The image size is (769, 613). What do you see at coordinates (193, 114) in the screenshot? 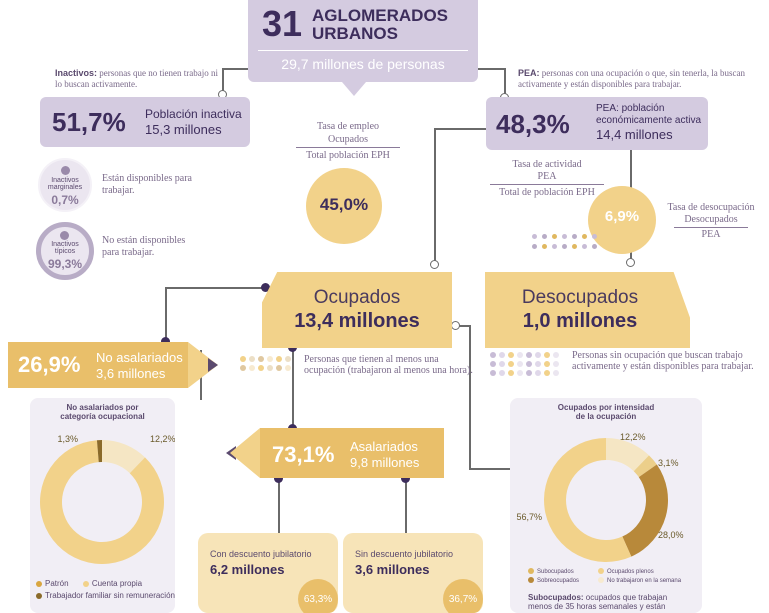
I see `inactivos-label-line1: Población inactiva` at bounding box center [193, 114].